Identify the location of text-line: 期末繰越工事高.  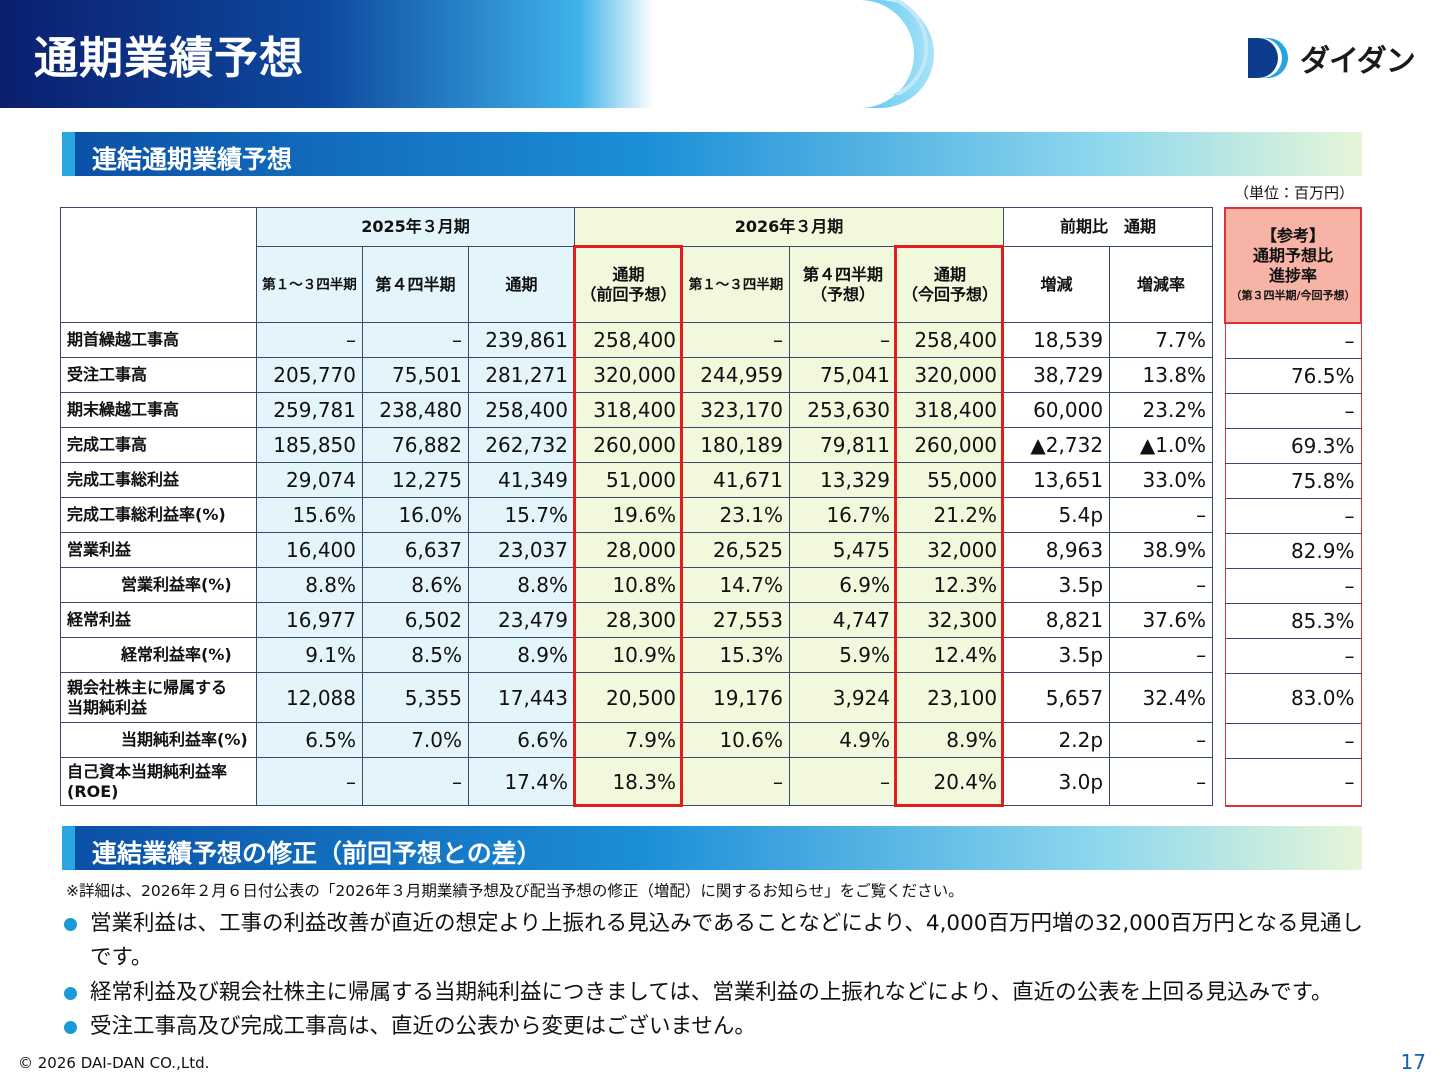
(123, 409).